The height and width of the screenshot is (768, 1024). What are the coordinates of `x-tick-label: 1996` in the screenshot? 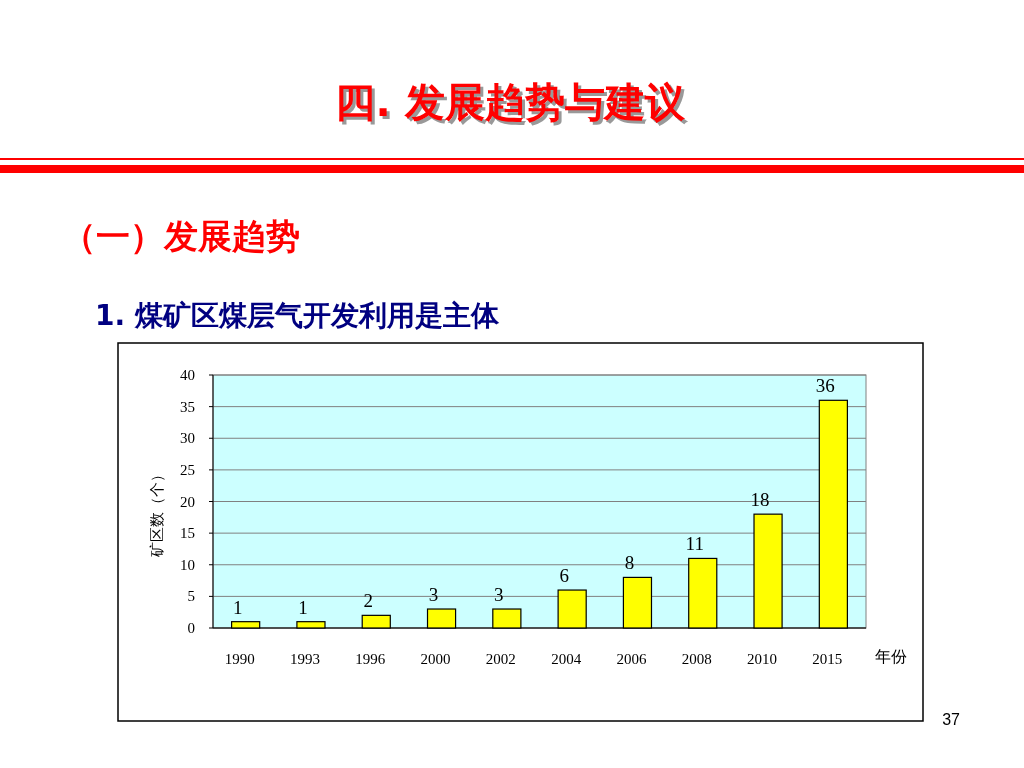 It's located at (370, 659).